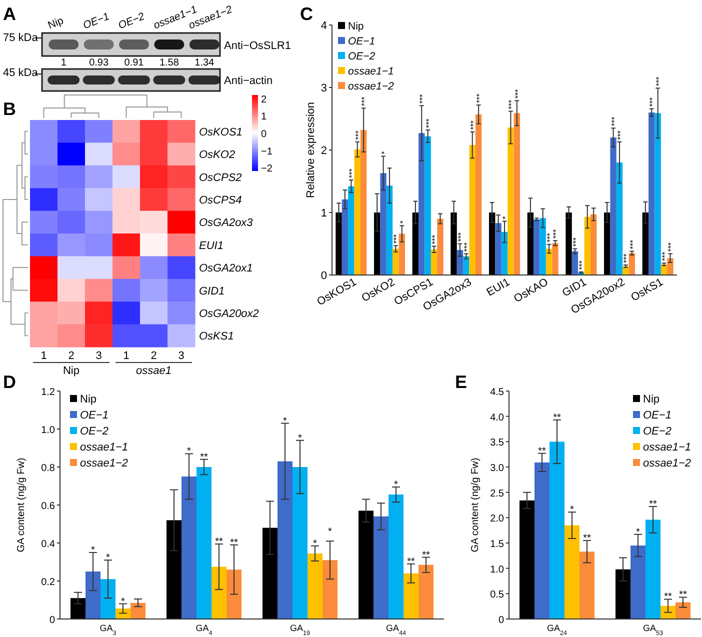 This screenshot has height=637, width=702. What do you see at coordinates (497, 519) in the screenshot?
I see `y-tick-label: 2.0` at bounding box center [497, 519].